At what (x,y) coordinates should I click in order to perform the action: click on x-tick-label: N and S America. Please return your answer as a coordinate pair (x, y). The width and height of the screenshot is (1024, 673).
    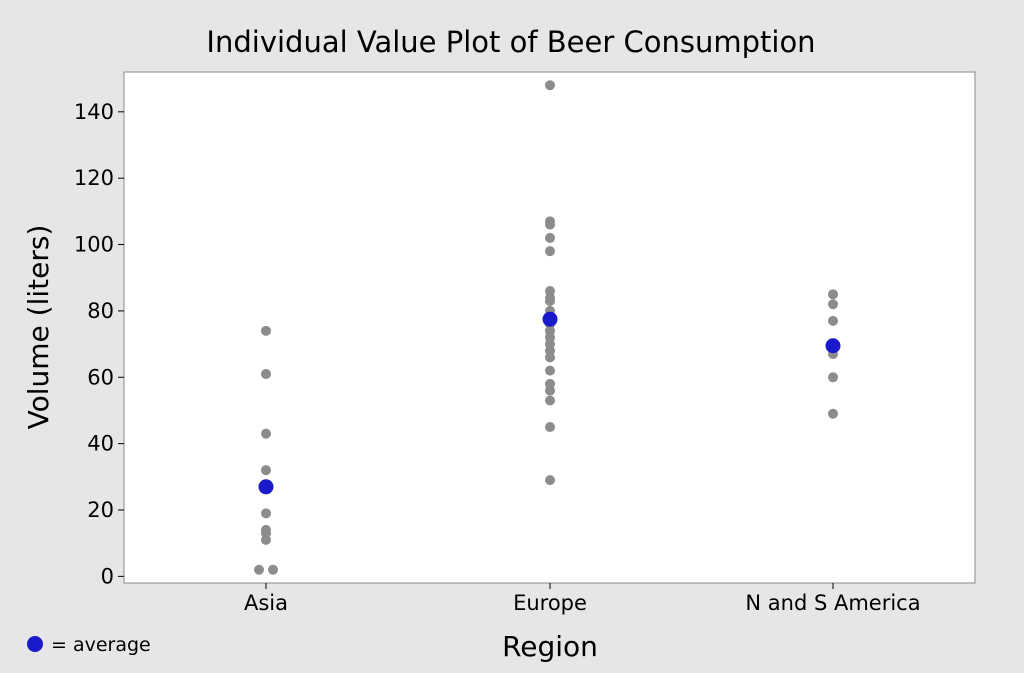
    Looking at the image, I should click on (832, 603).